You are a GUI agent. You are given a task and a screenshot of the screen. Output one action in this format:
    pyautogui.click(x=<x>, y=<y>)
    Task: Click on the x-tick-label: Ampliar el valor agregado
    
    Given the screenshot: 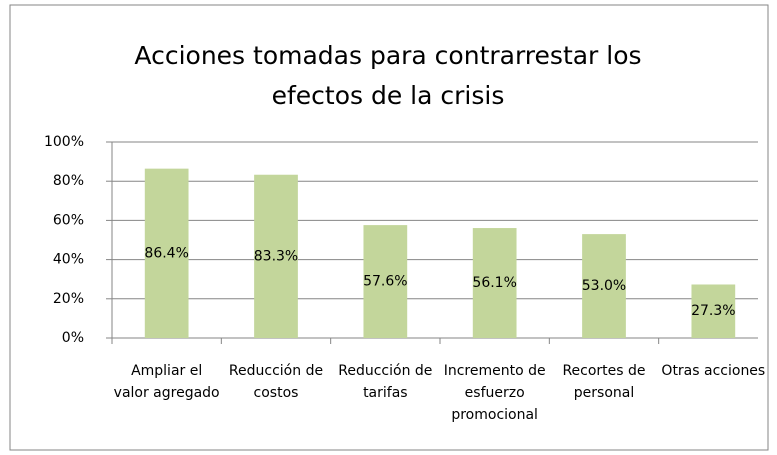 What is the action you would take?
    pyautogui.click(x=166, y=382)
    